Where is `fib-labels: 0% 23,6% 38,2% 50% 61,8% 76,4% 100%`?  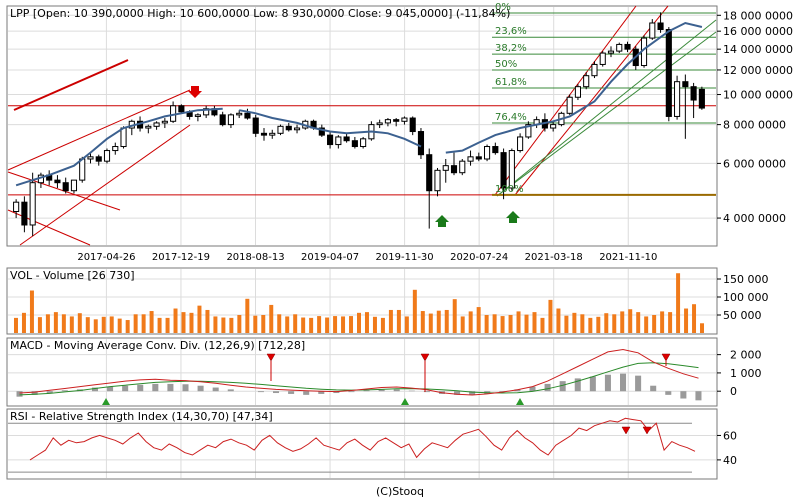 fib-labels: 0% 23,6% 38,2% 50% 61,8% 76,4% 100% is located at coordinates (511, 98).